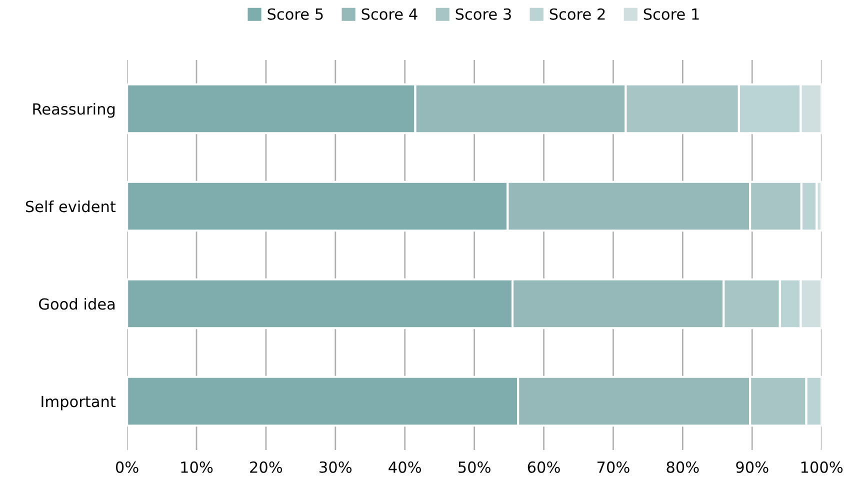 The height and width of the screenshot is (500, 847). What do you see at coordinates (266, 467) in the screenshot?
I see `x-tick-label: 20%` at bounding box center [266, 467].